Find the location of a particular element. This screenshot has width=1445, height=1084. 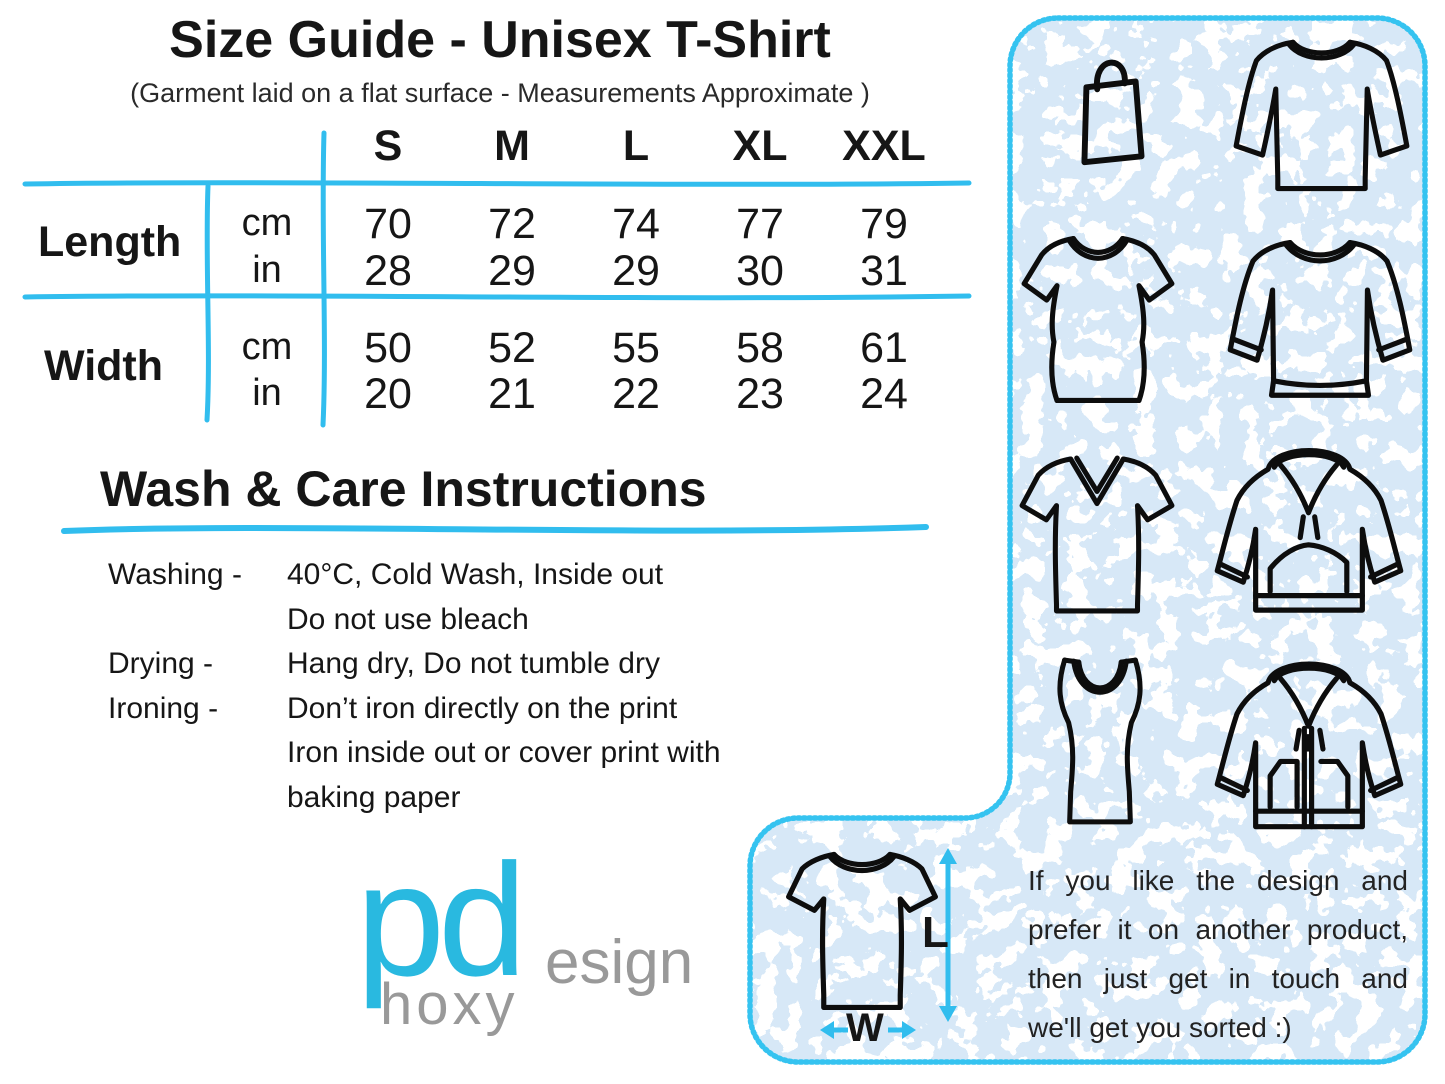

care-text-line: Don’t iron directly on the print is located at coordinates (482, 708).